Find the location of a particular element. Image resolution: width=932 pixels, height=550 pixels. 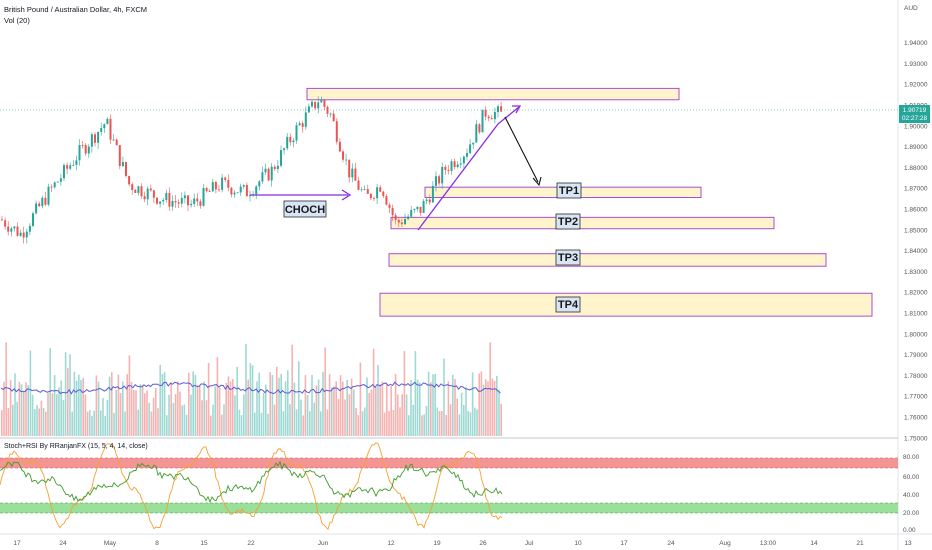

indicator-tick-80: 80.00 is located at coordinates (911, 457).